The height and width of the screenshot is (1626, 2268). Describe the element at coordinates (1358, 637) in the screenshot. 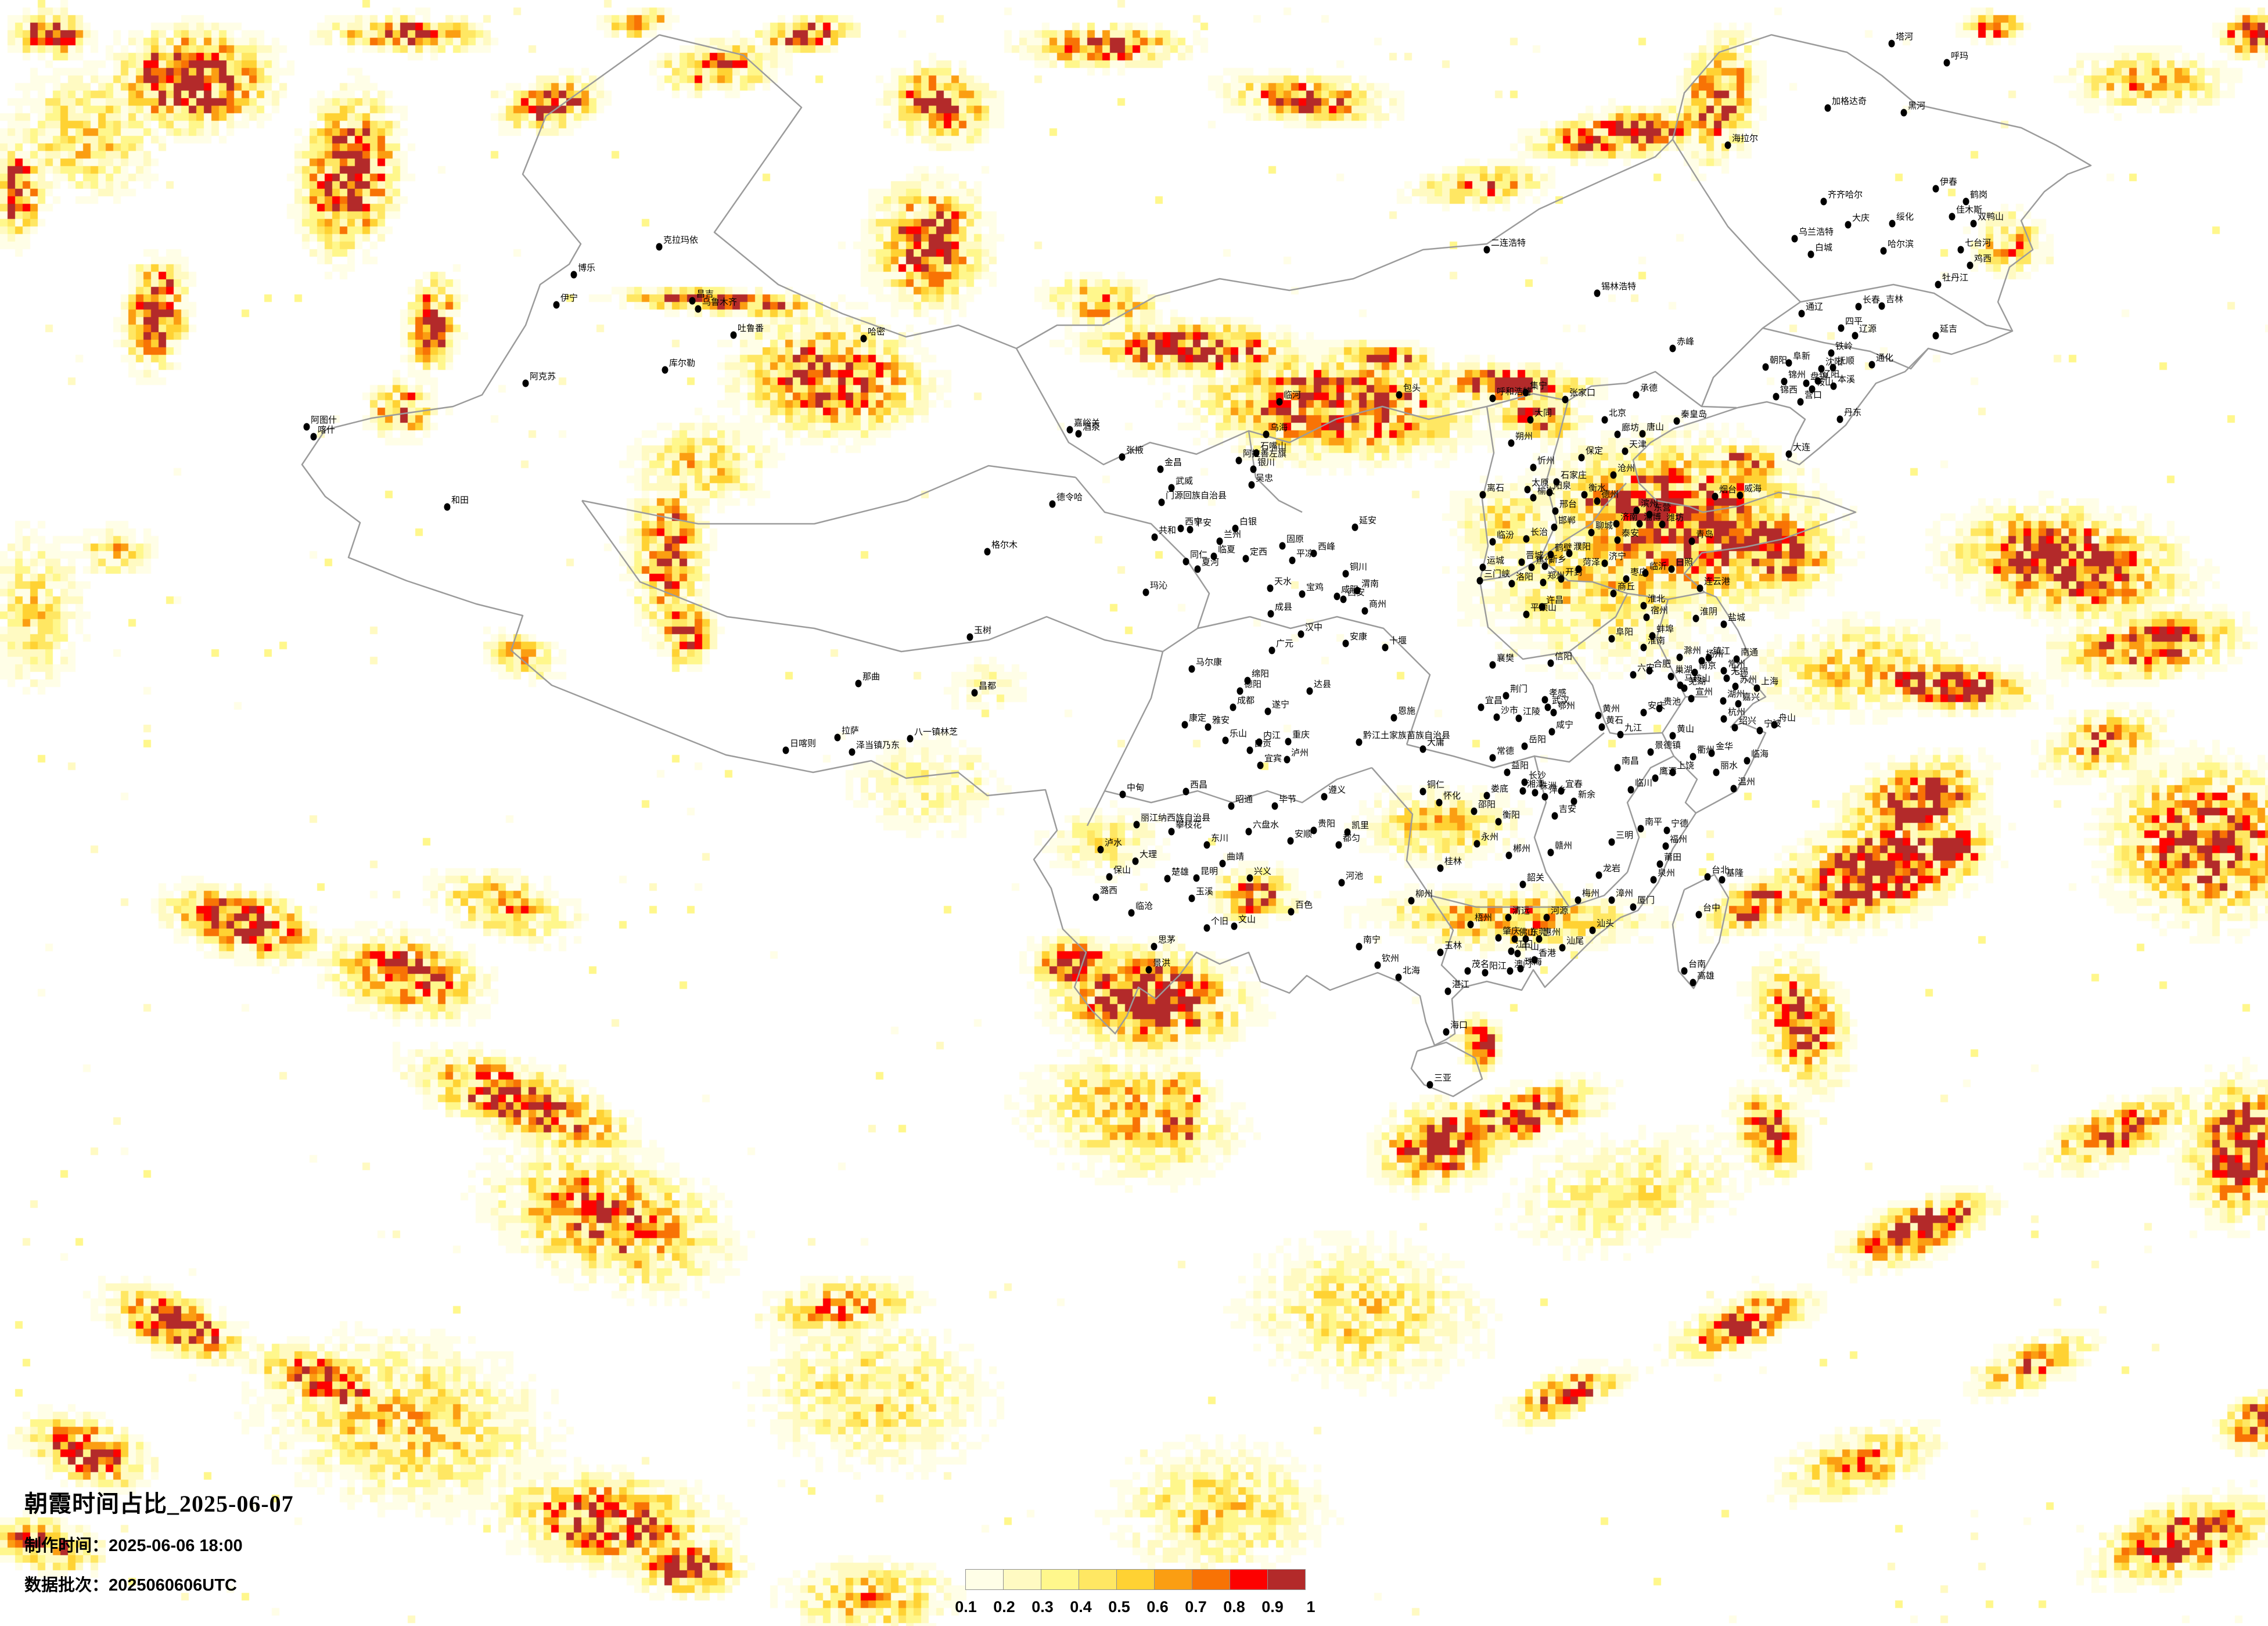

I see `city-label: 安康` at that location.